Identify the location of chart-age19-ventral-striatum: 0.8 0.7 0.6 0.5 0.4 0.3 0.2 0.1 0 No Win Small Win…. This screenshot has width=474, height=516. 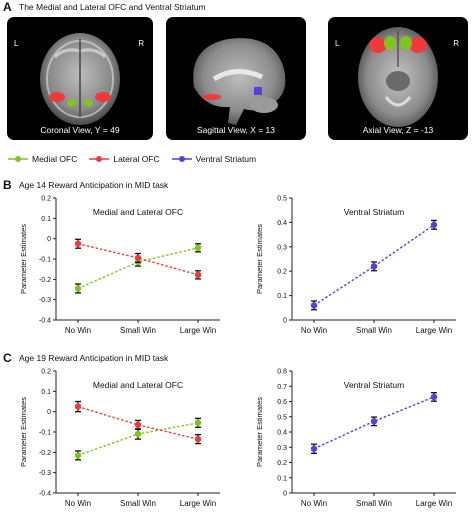
(355, 438).